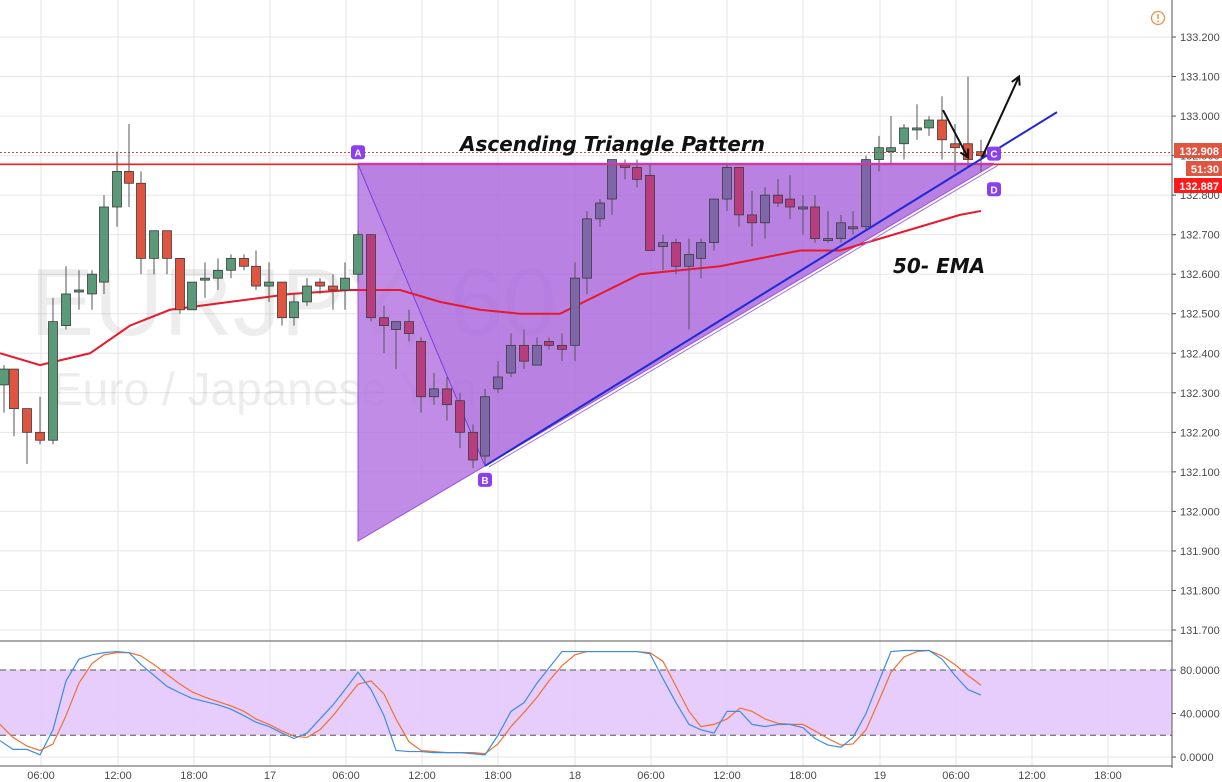 Image resolution: width=1222 pixels, height=782 pixels. Describe the element at coordinates (1200, 236) in the screenshot. I see `price-tick-label: 132.700` at that location.